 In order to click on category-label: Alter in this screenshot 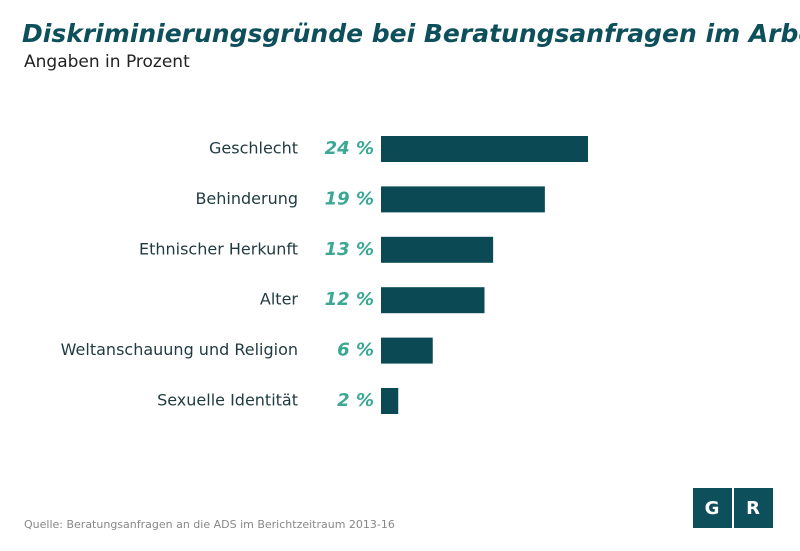, I will do `click(279, 299)`.